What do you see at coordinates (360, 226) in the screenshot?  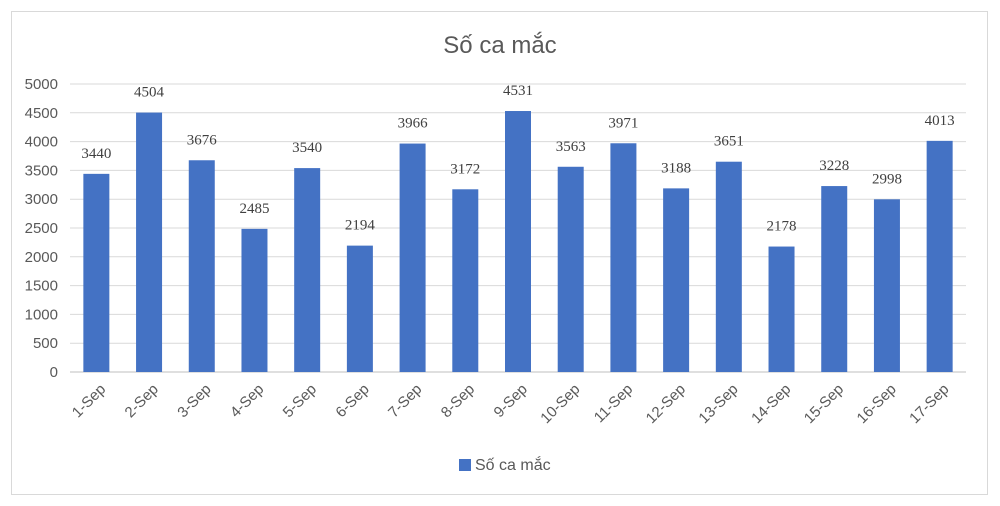 I see `data-label: 2194` at bounding box center [360, 226].